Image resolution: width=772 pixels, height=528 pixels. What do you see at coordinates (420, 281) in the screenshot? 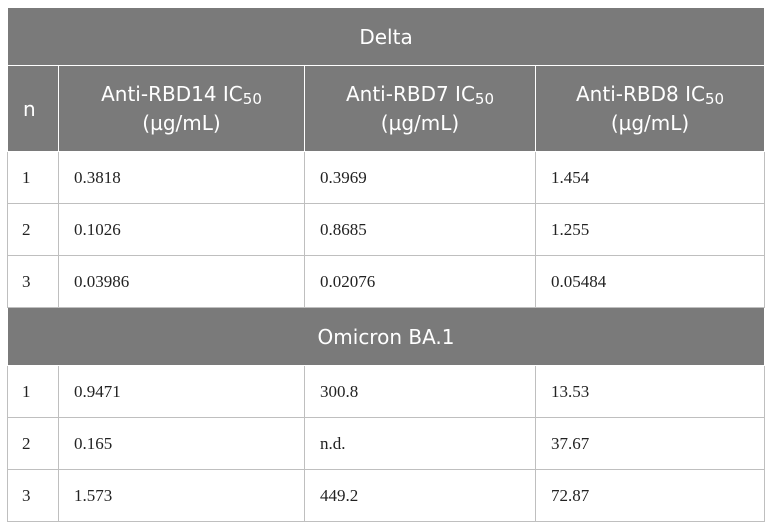
I see `table-cell: 0.02076` at bounding box center [420, 281].